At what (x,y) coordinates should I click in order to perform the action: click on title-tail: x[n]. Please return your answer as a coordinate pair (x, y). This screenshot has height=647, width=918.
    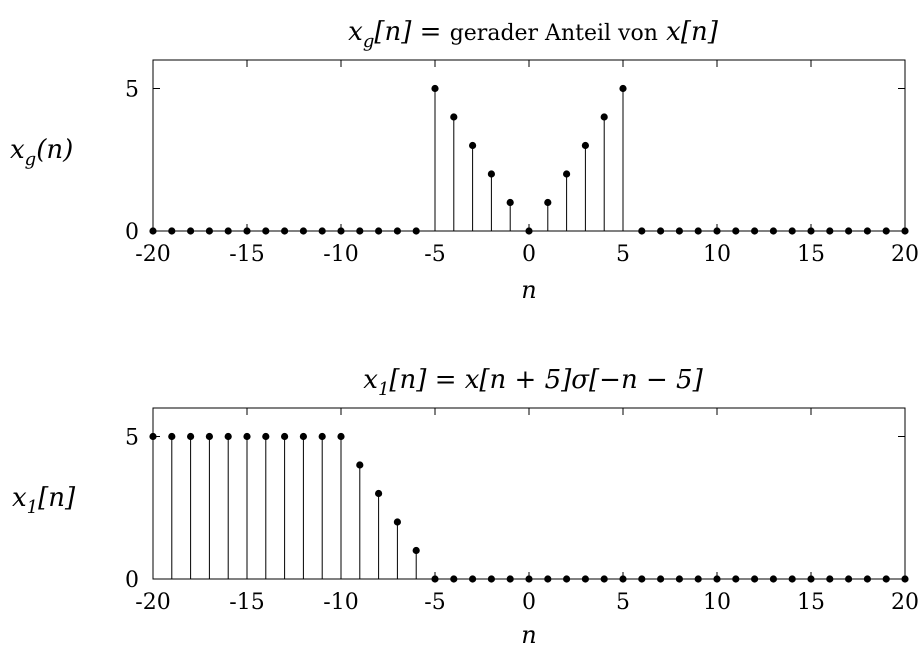
    Looking at the image, I should click on (688, 32).